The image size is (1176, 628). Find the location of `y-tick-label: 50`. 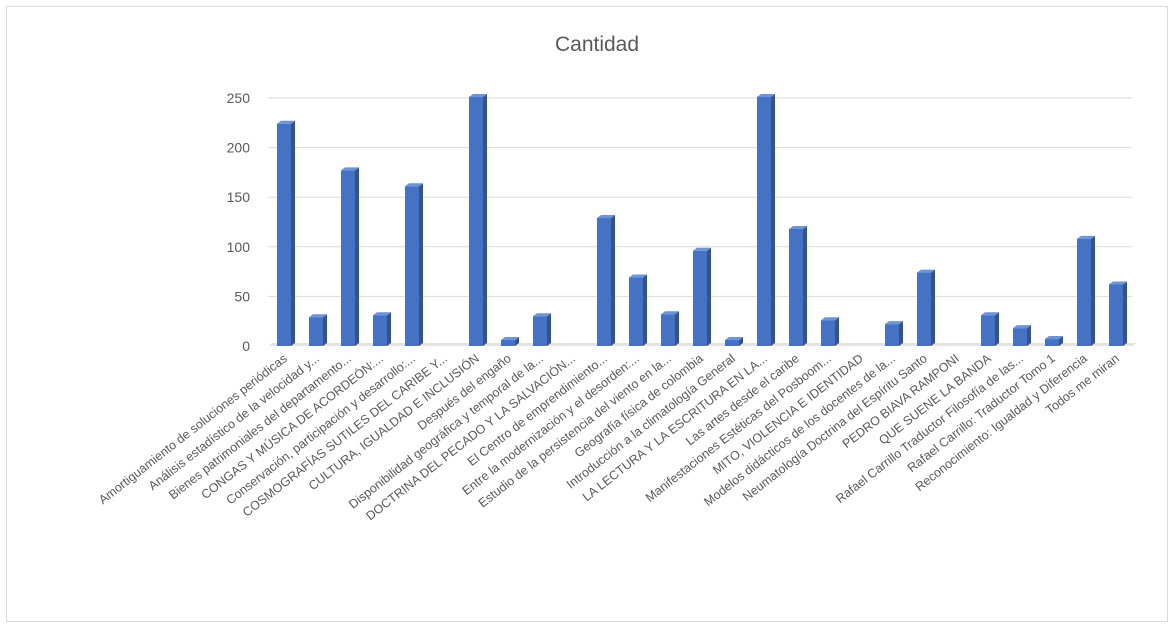

y-tick-label: 50 is located at coordinates (242, 296).